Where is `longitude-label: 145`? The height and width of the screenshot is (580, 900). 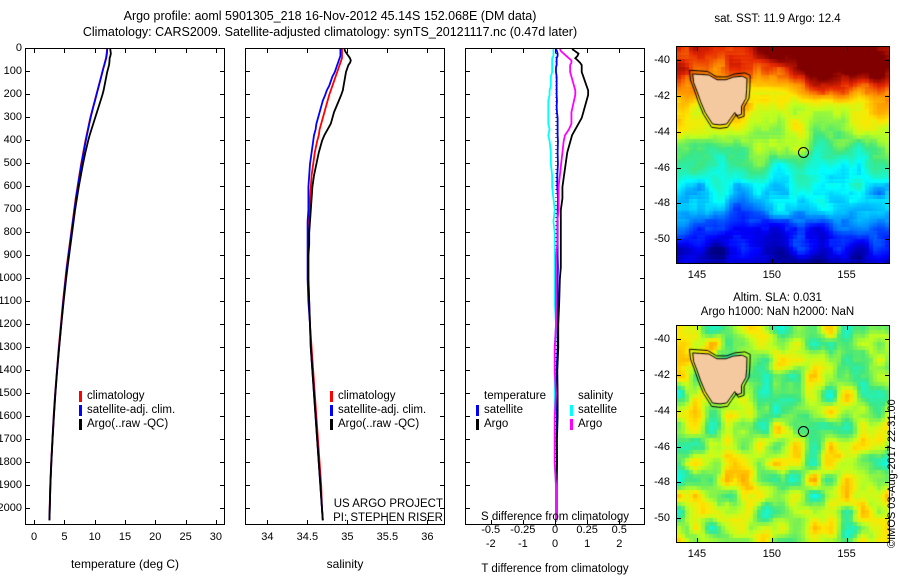
longitude-label: 145 is located at coordinates (697, 554).